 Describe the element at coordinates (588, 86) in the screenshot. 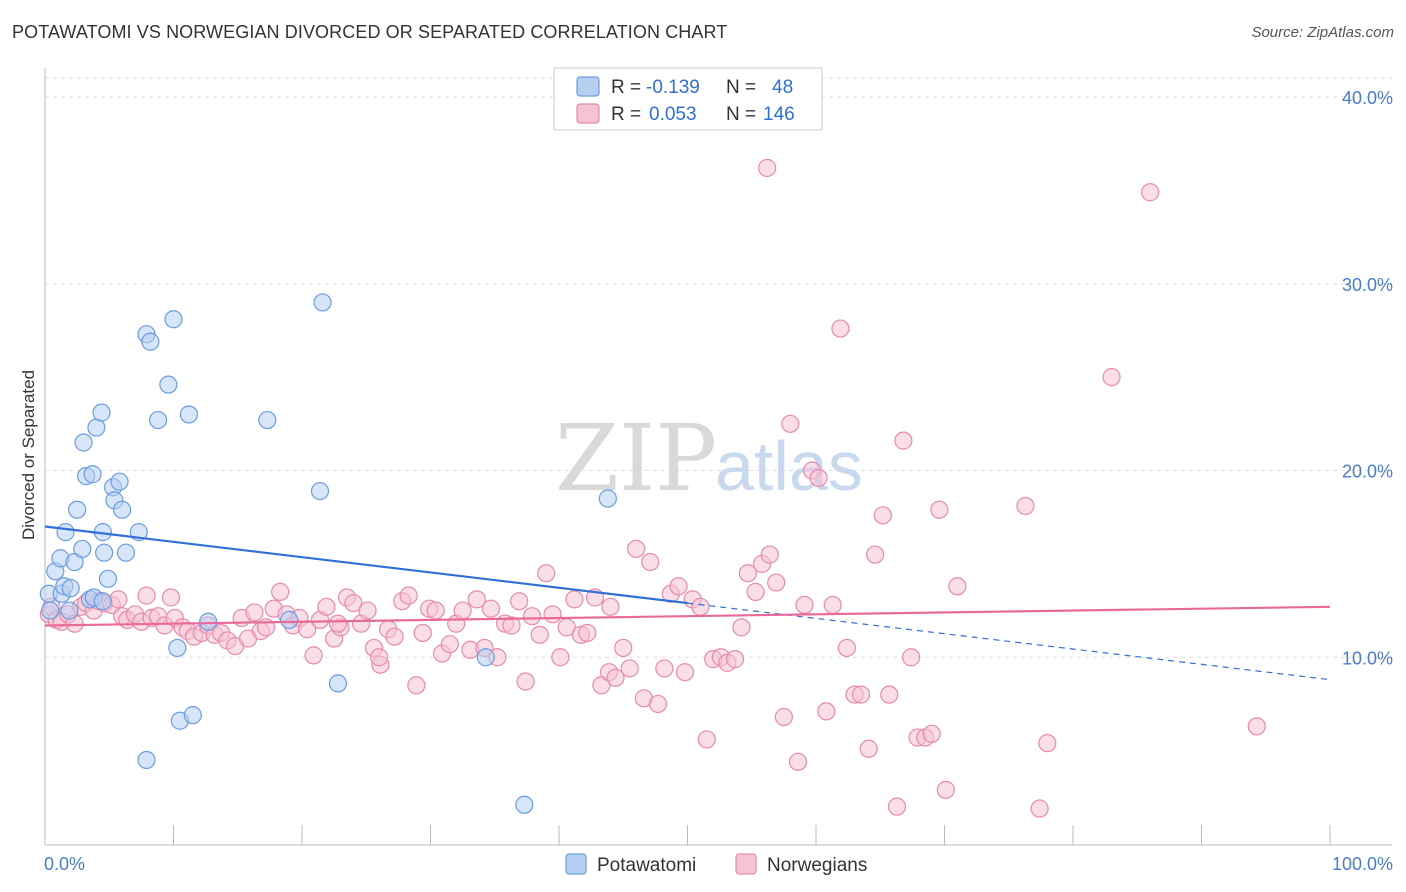

I see `legend-swatch-blue` at that location.